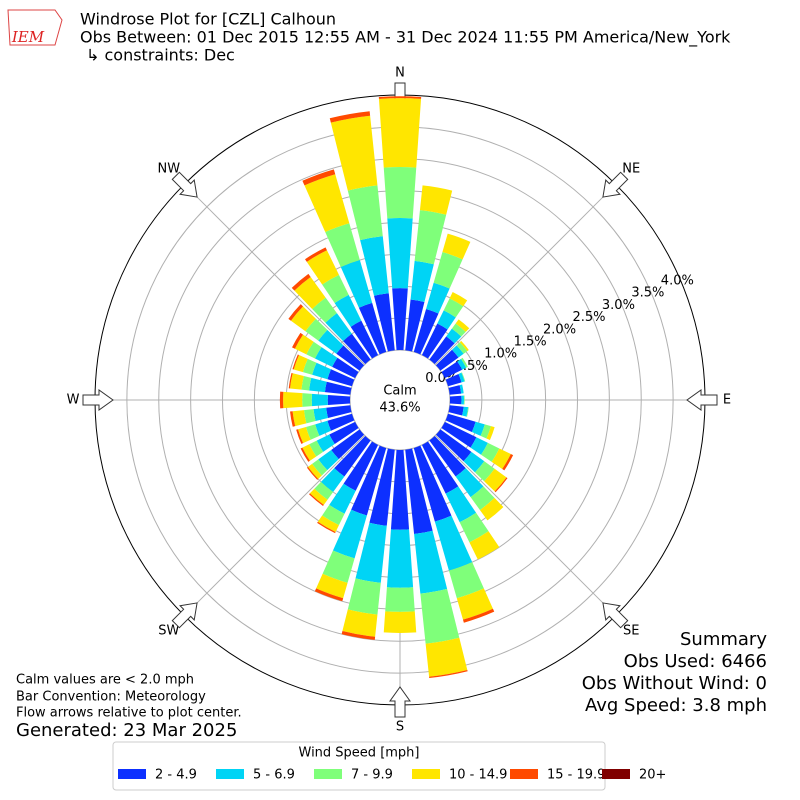 The width and height of the screenshot is (800, 800). What do you see at coordinates (399, 391) in the screenshot?
I see `calm-label: Calm` at bounding box center [399, 391].